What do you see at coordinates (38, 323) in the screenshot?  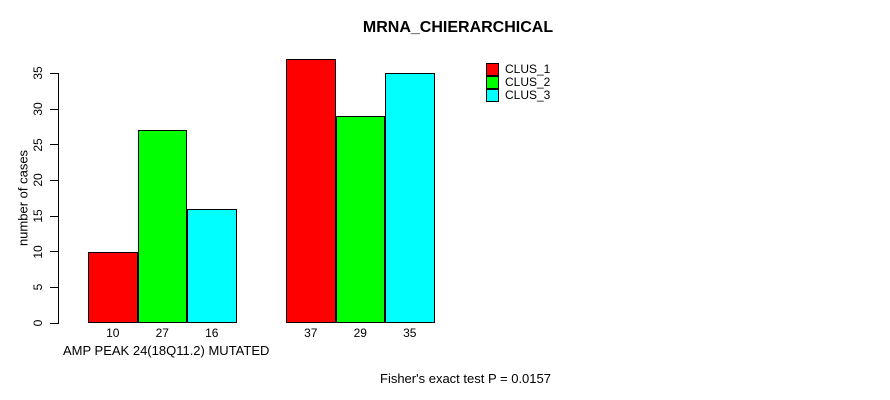 I see `y-axis-tick-label: 0` at bounding box center [38, 323].